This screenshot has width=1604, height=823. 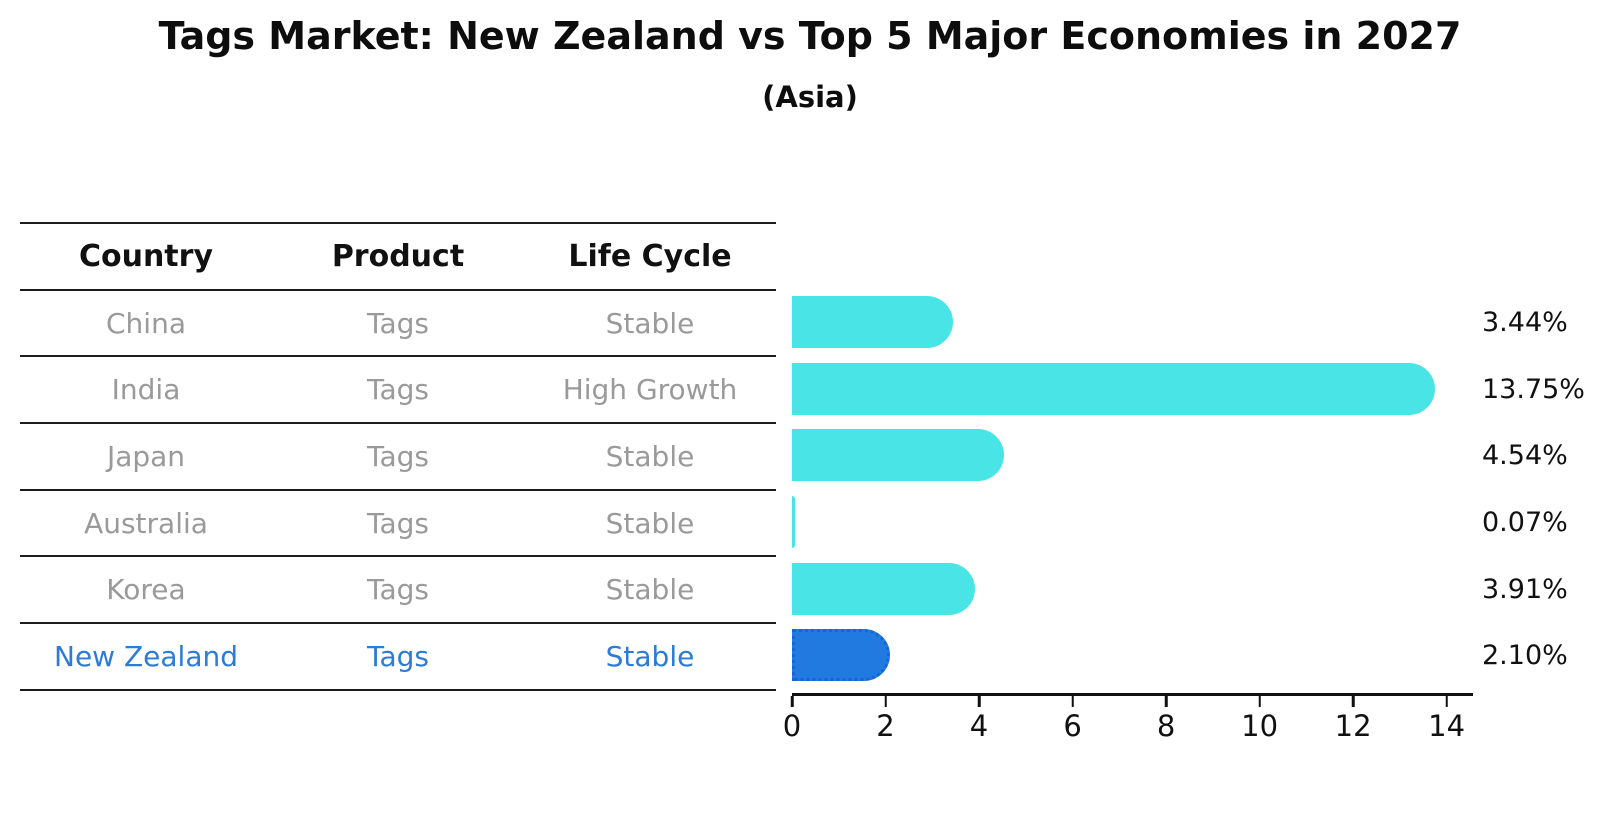 I want to click on x-tick-label-6: 6, so click(x=1072, y=726).